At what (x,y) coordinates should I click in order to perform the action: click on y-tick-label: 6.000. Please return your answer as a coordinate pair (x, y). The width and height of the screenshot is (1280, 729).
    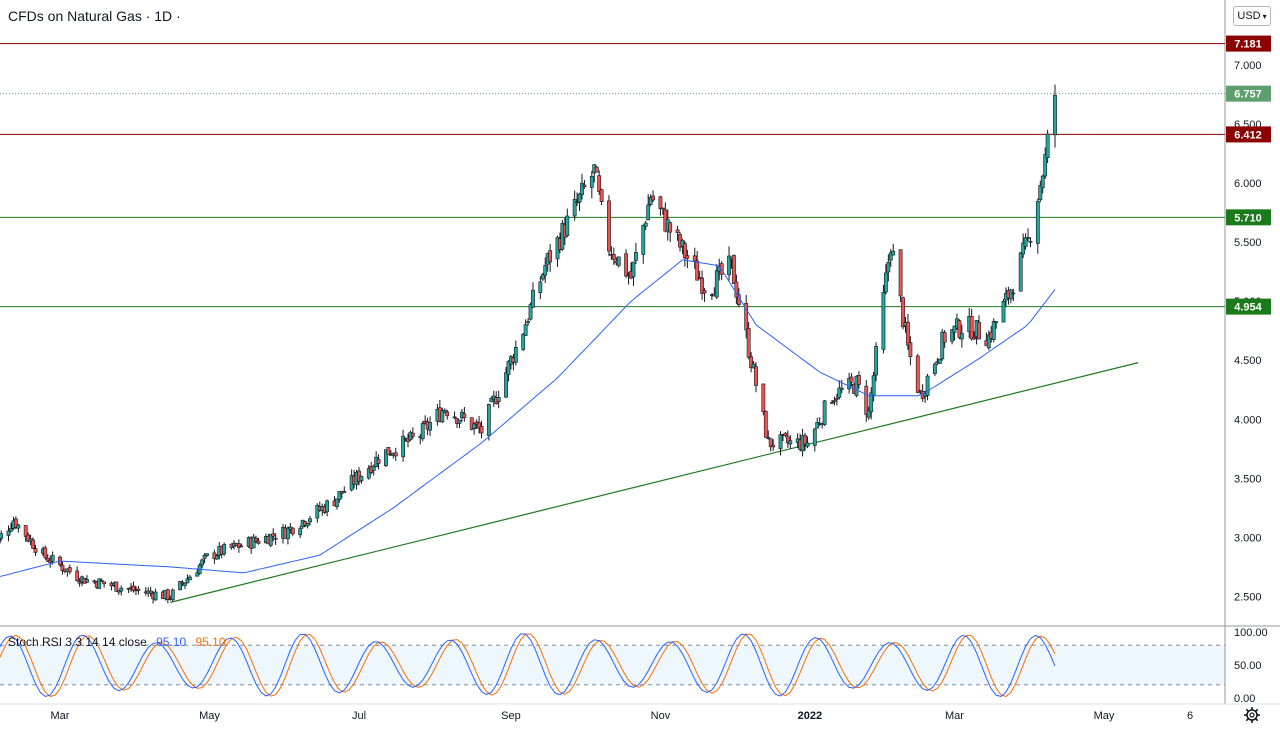
    Looking at the image, I should click on (1248, 184).